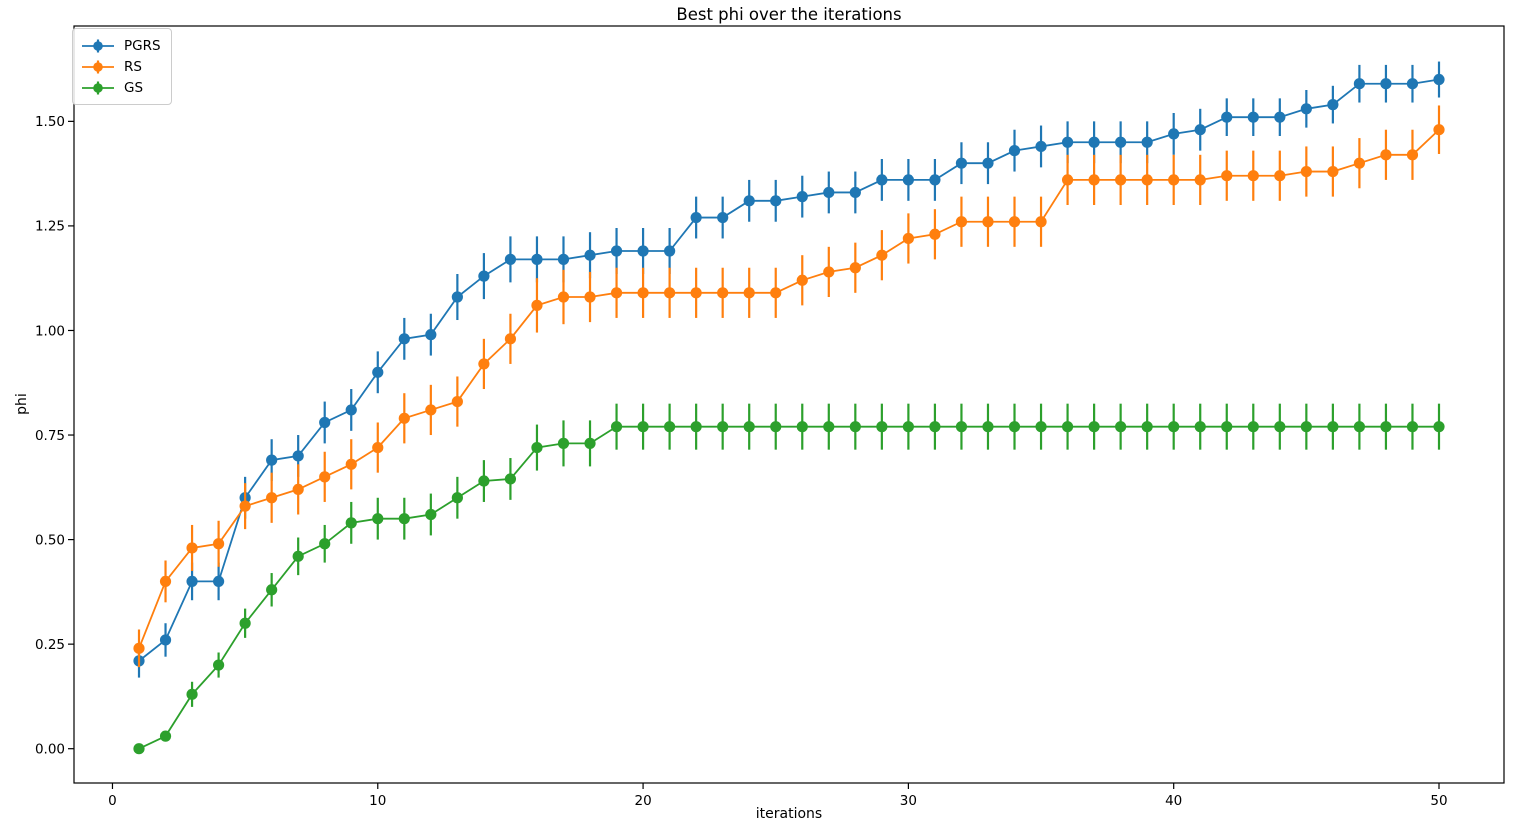  Describe the element at coordinates (50, 227) in the screenshot. I see `y-tick-label: 1.25` at that location.